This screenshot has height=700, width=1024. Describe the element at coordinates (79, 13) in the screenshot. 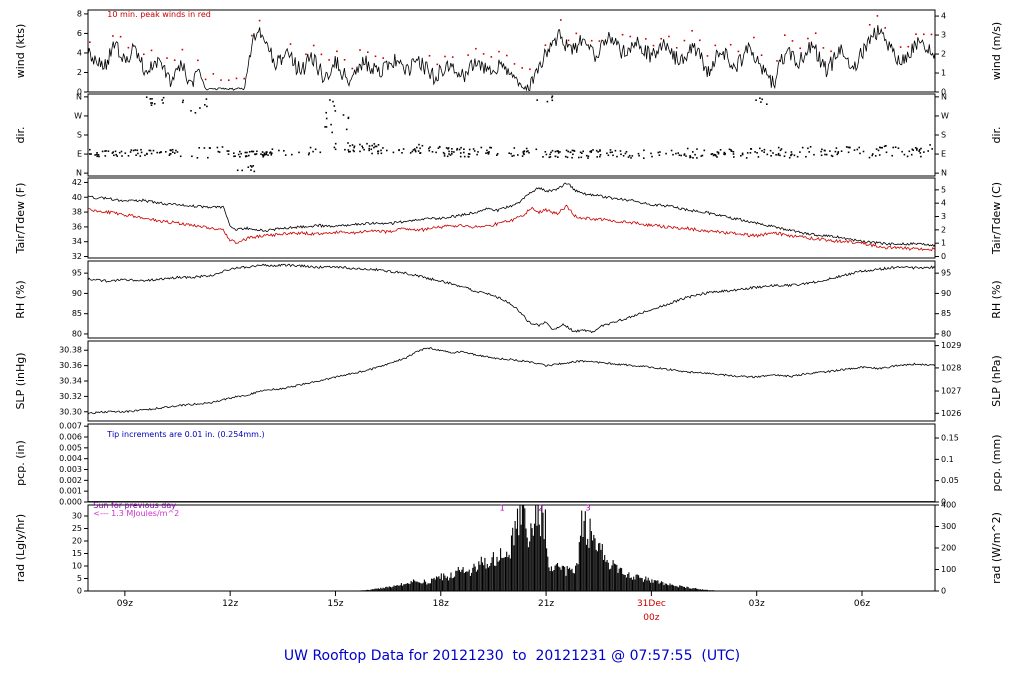

I see `wind-left-tick-label: 8` at that location.